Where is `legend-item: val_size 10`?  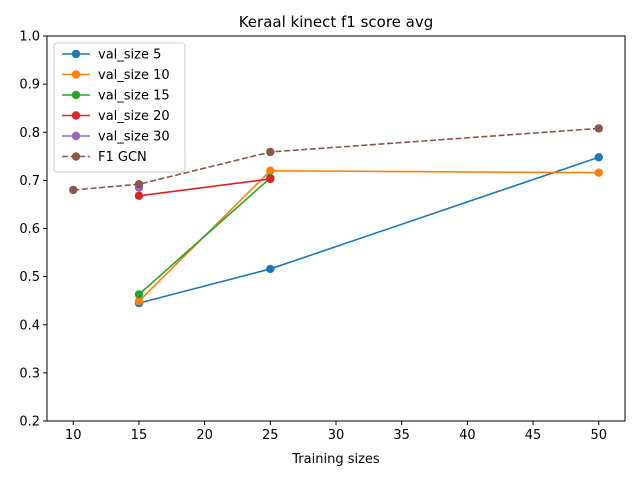 legend-item: val_size 10 is located at coordinates (116, 75).